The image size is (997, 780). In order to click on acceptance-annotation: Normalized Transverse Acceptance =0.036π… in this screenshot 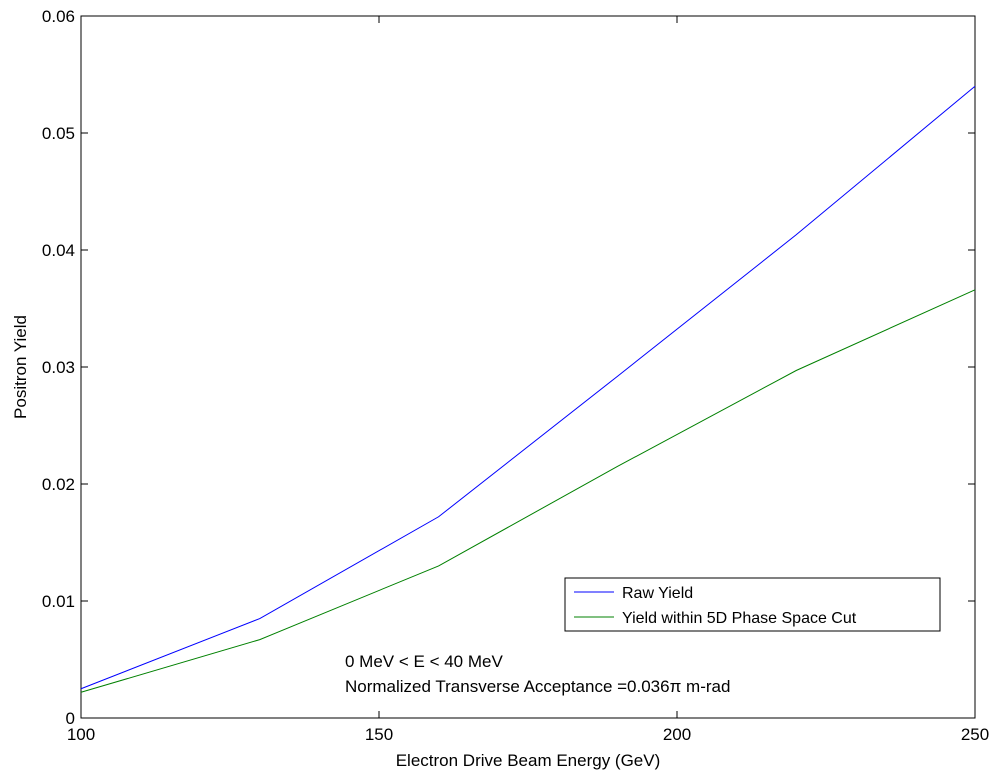, I will do `click(537, 686)`.